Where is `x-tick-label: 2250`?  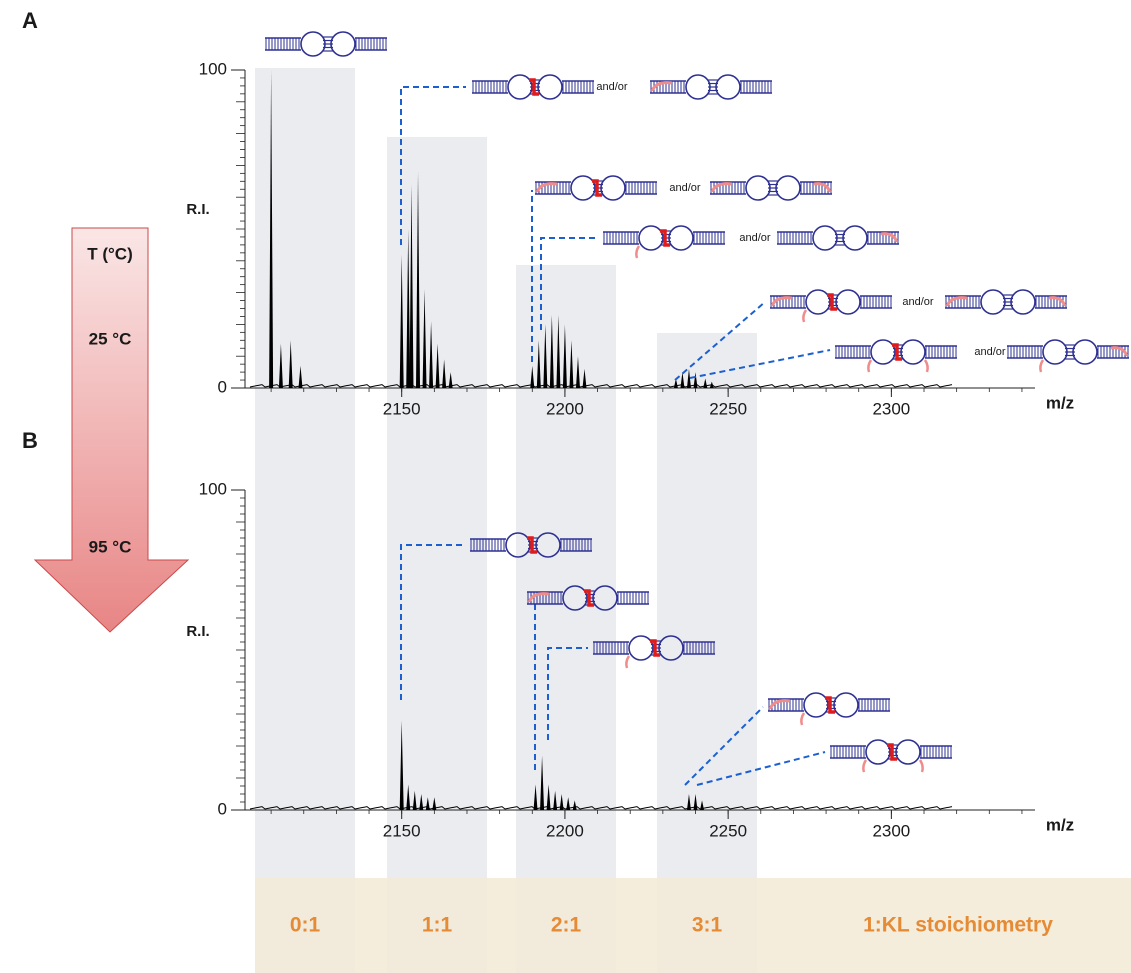
x-tick-label: 2250 is located at coordinates (728, 830).